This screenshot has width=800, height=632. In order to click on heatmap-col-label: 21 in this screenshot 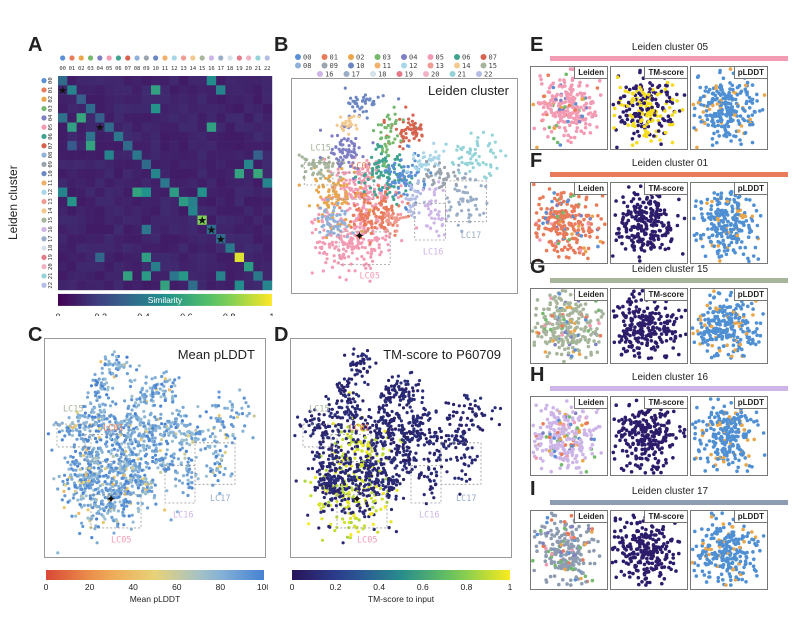, I will do `click(258, 69)`.